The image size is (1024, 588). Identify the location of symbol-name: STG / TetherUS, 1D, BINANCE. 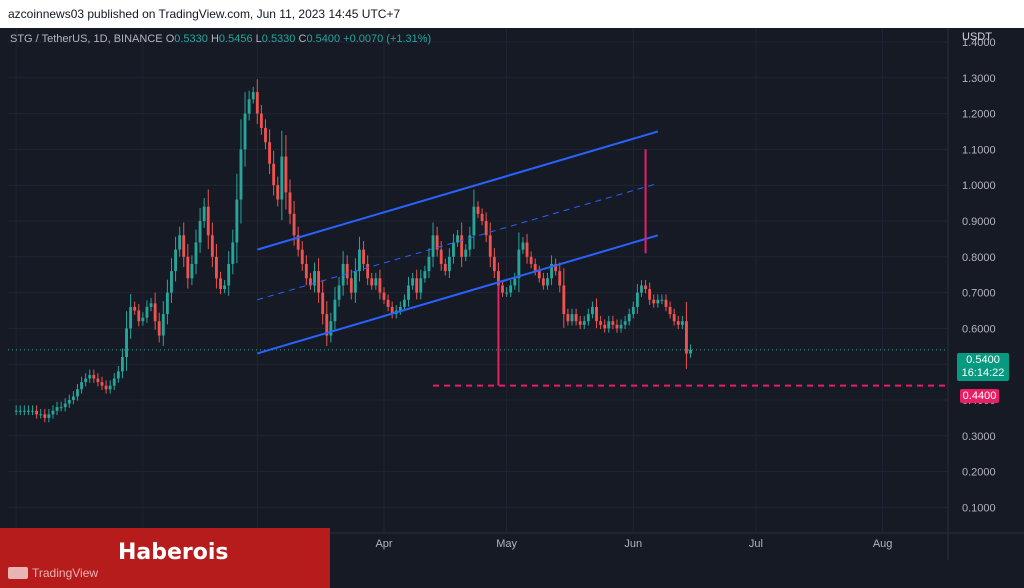
(86, 39).